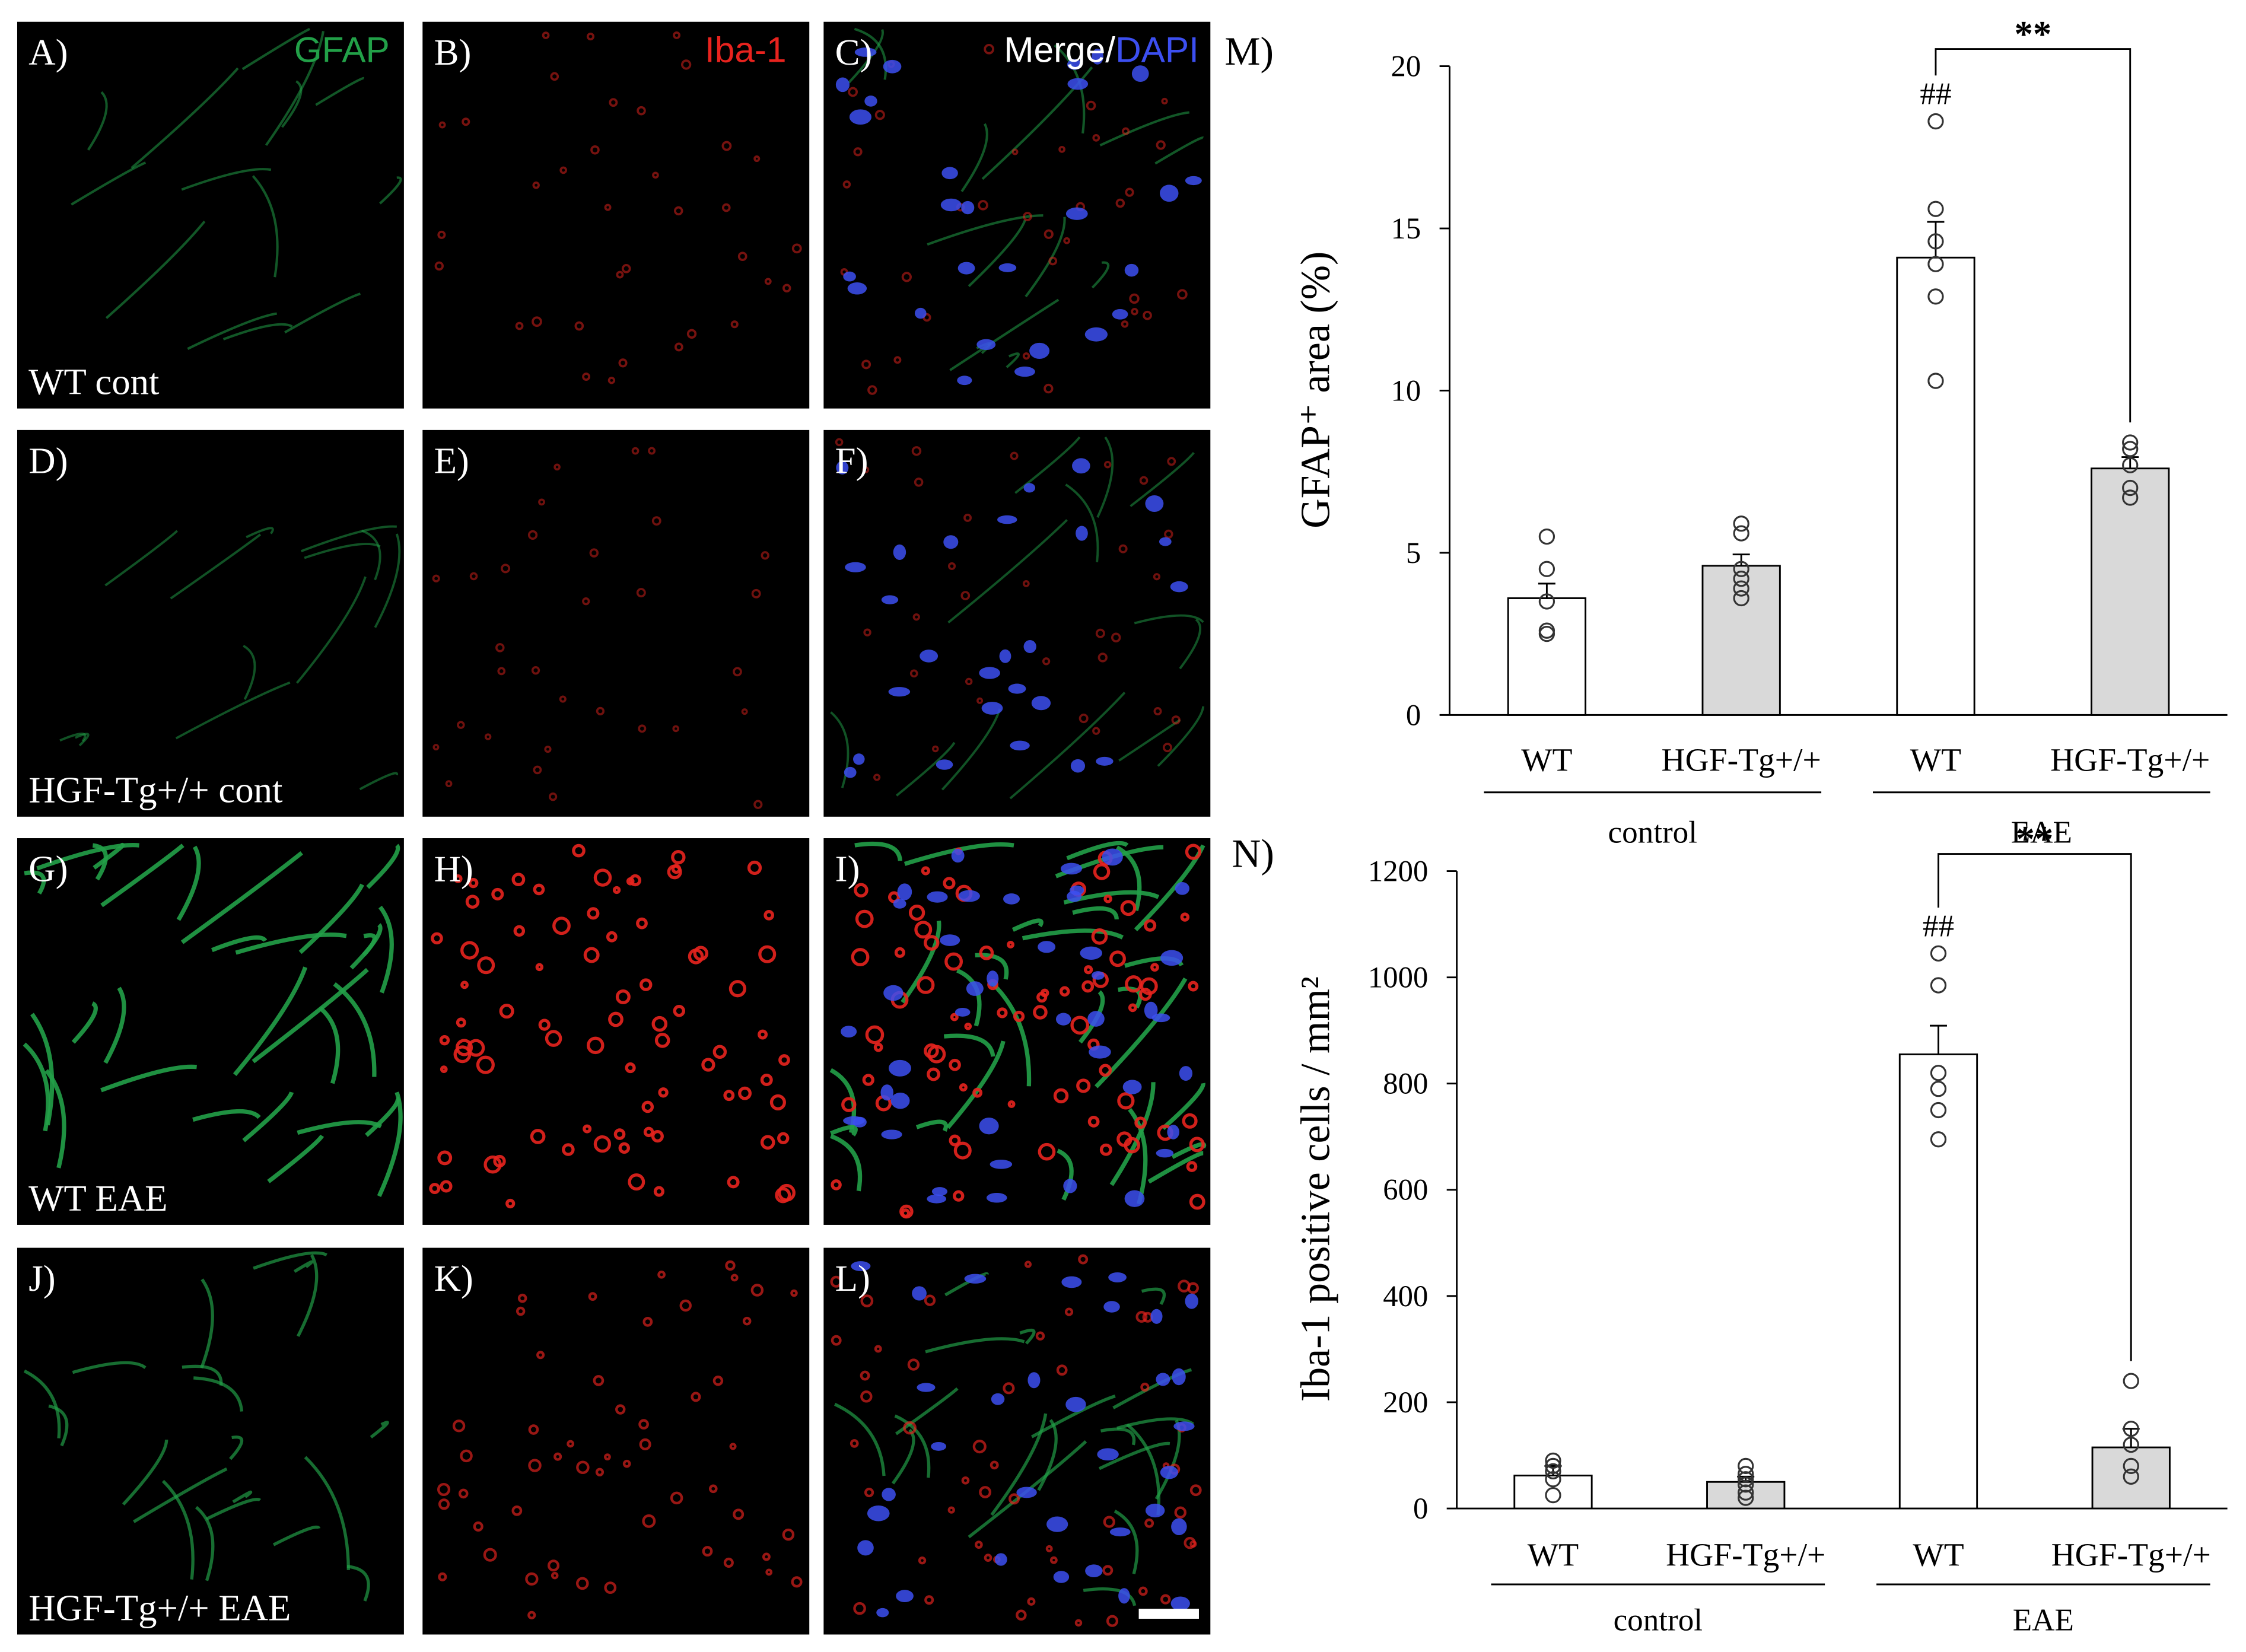  What do you see at coordinates (1405, 1296) in the screenshot?
I see `y-tick-label: 400` at bounding box center [1405, 1296].